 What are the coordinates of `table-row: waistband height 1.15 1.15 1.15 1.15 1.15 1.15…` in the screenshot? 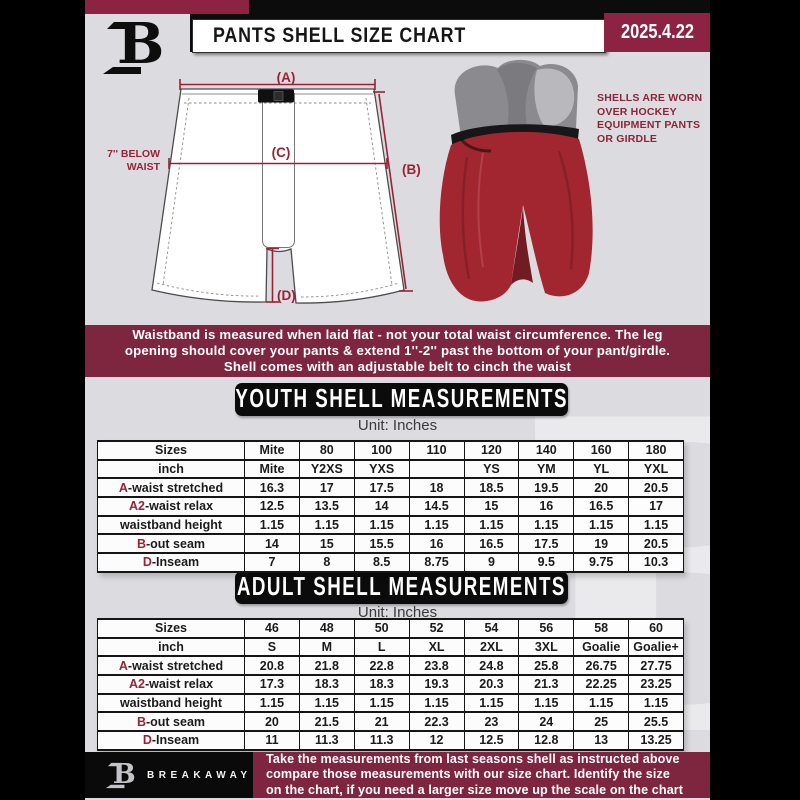 It's located at (390, 703).